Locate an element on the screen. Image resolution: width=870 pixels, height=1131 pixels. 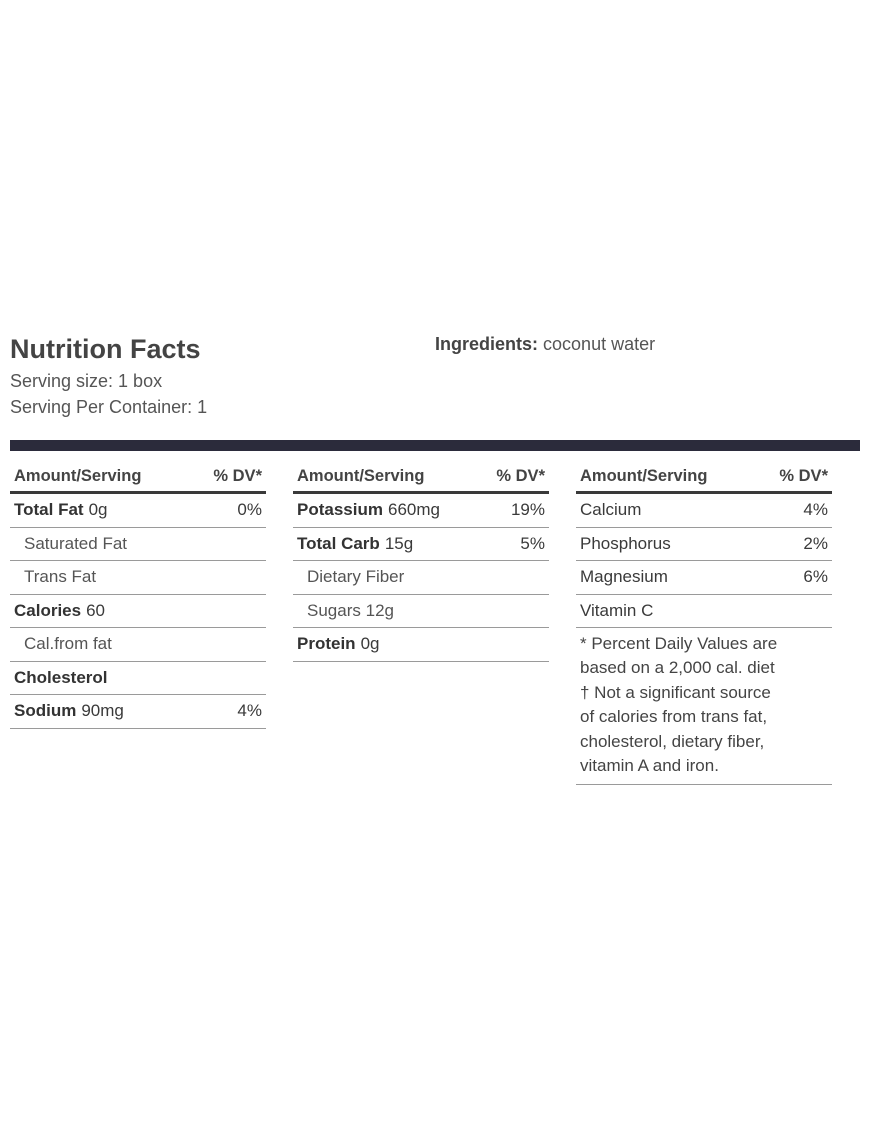
title: Nutrition Facts is located at coordinates (105, 349).